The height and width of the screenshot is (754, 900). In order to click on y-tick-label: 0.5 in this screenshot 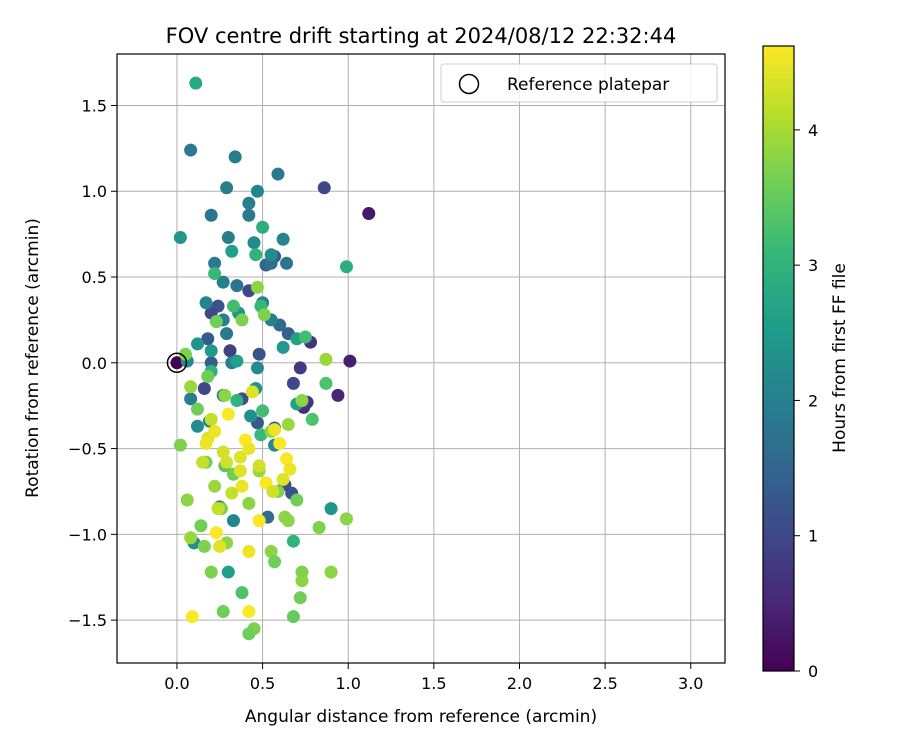, I will do `click(94, 277)`.